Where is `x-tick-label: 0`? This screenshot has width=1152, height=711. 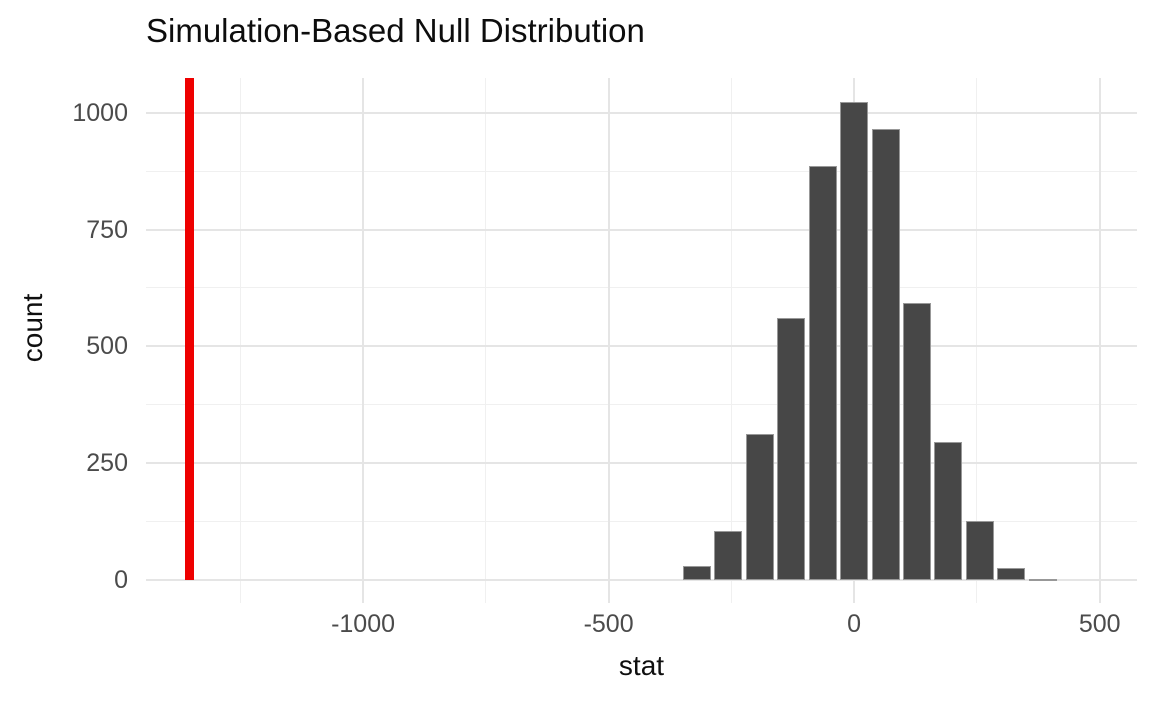
x-tick-label: 0 is located at coordinates (854, 624).